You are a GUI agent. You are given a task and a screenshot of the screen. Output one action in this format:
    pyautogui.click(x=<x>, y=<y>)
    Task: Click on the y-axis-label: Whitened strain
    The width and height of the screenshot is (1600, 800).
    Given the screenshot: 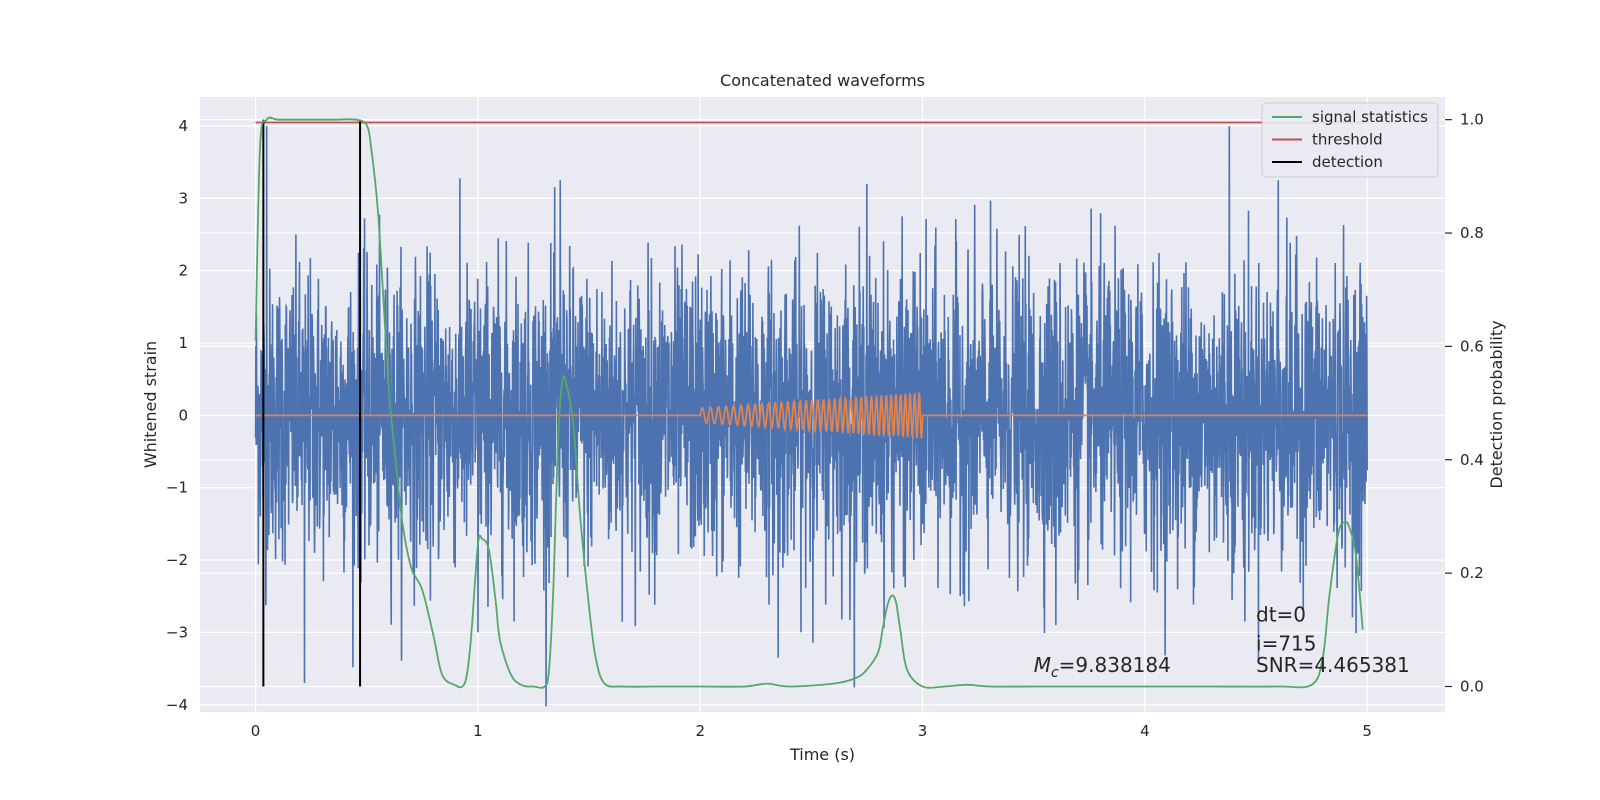 What is the action you would take?
    pyautogui.click(x=150, y=404)
    